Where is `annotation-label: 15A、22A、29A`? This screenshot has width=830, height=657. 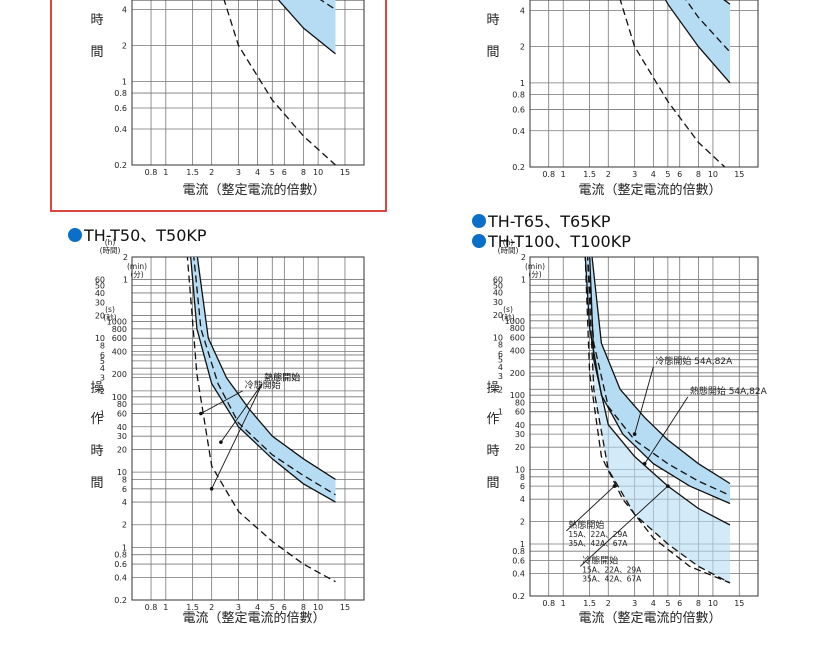
annotation-label: 15A、22A、29A is located at coordinates (612, 569).